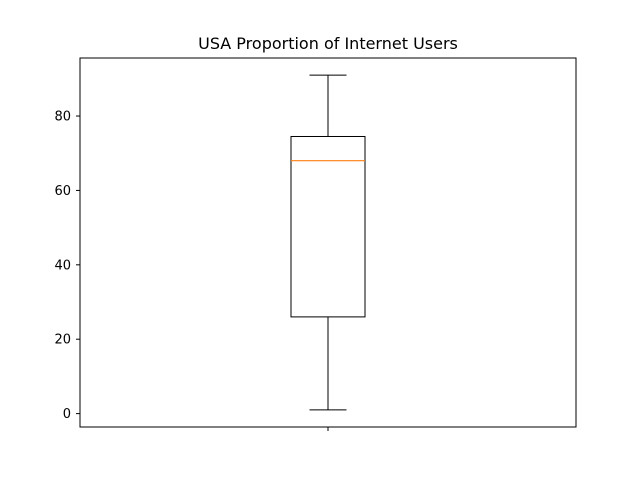 This screenshot has height=480, width=640. I want to click on y-axis: 0 20 40 60 80, so click(67, 266).